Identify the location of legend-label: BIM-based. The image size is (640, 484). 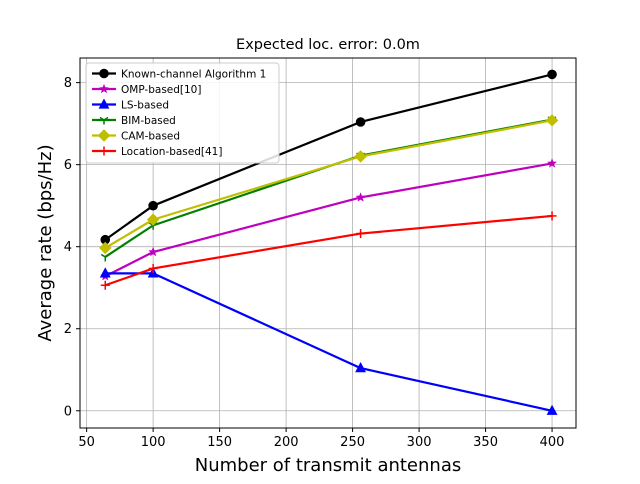
(148, 121).